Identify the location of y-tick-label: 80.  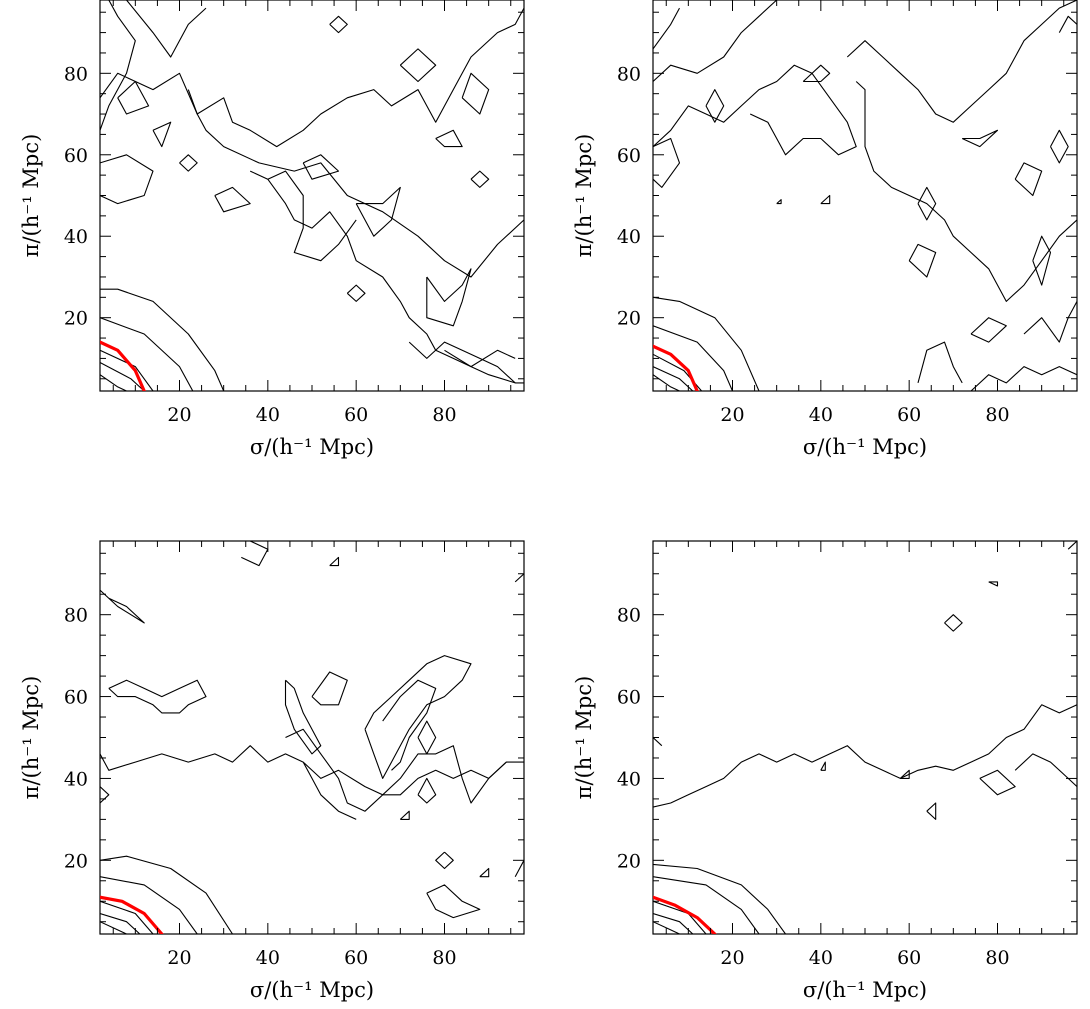
(629, 616).